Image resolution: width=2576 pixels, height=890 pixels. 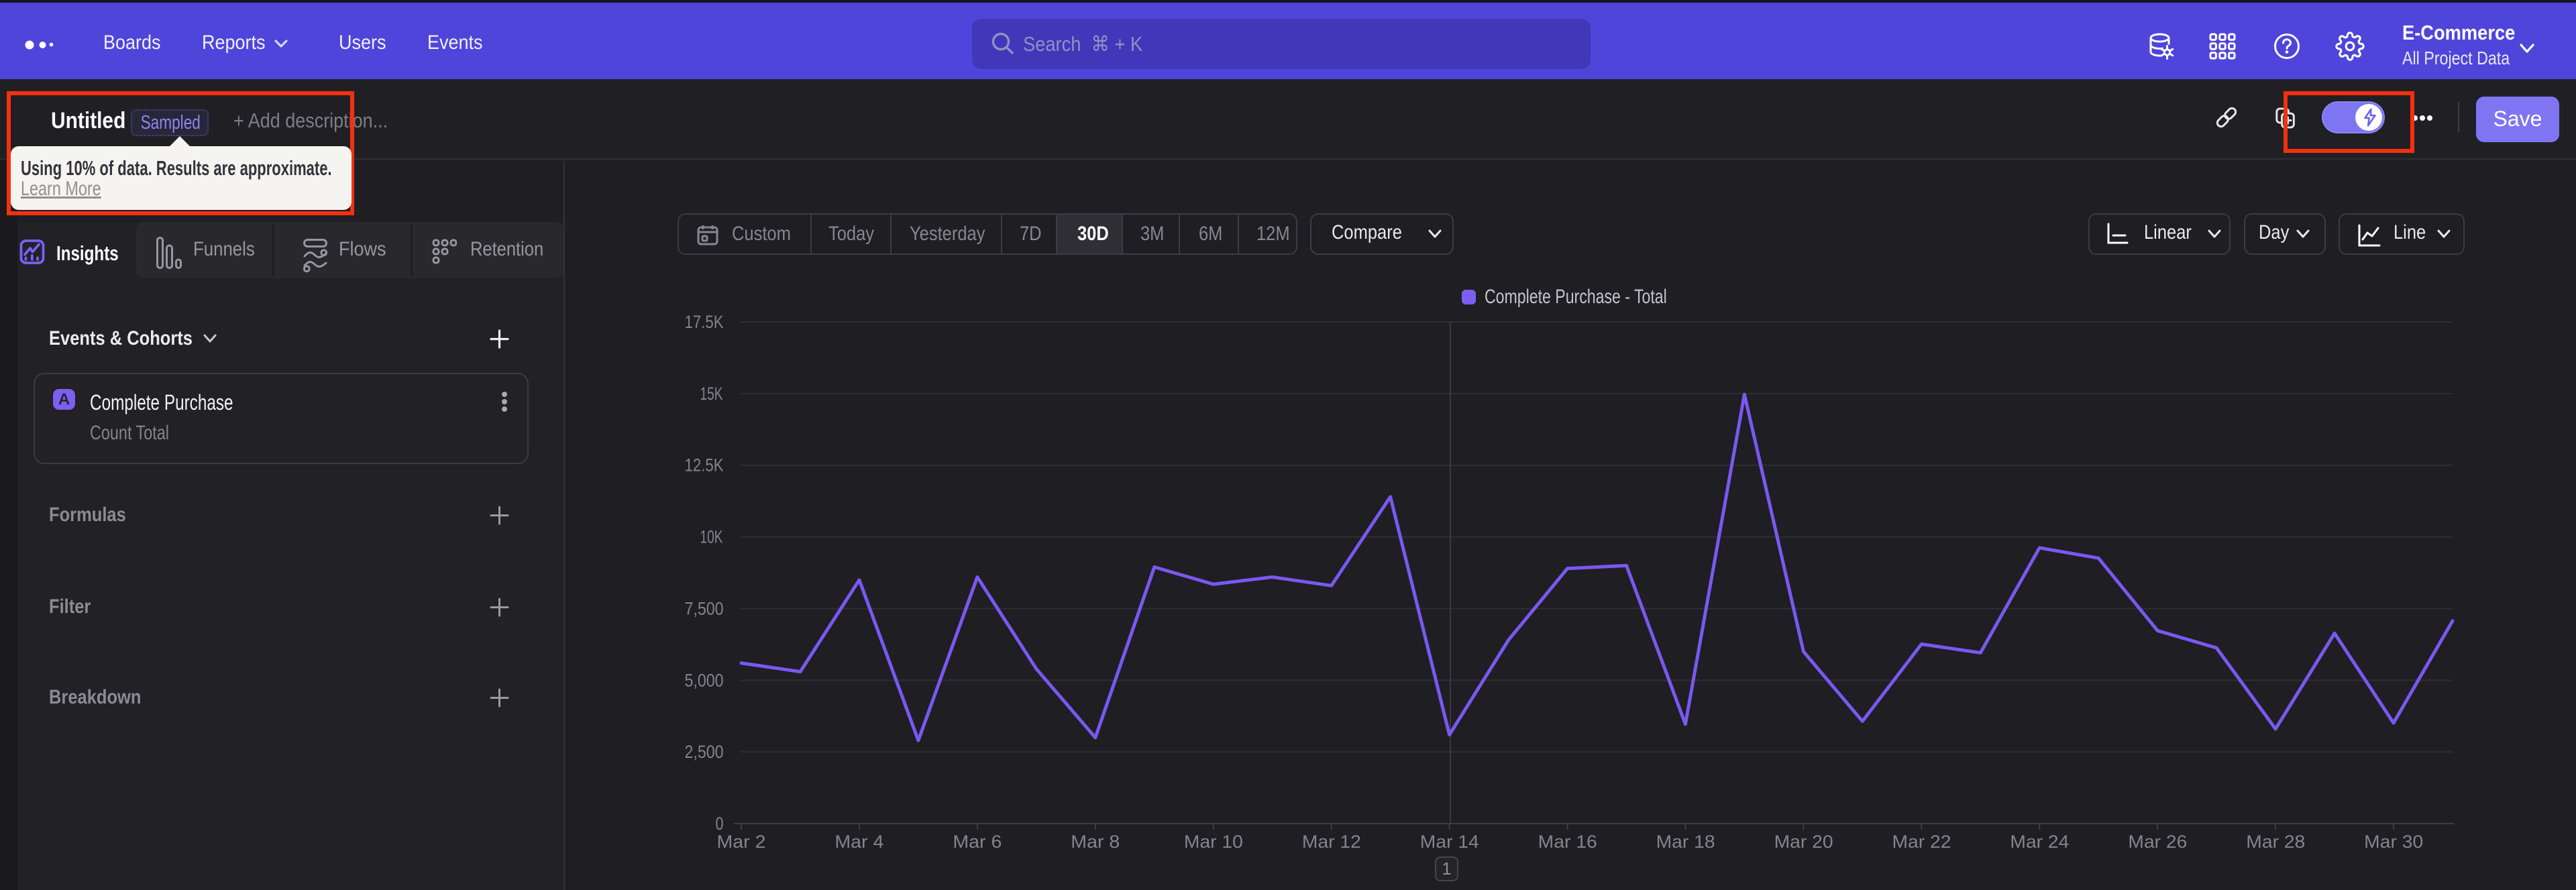 What do you see at coordinates (2157, 842) in the screenshot?
I see `svg-text: Mar 26` at bounding box center [2157, 842].